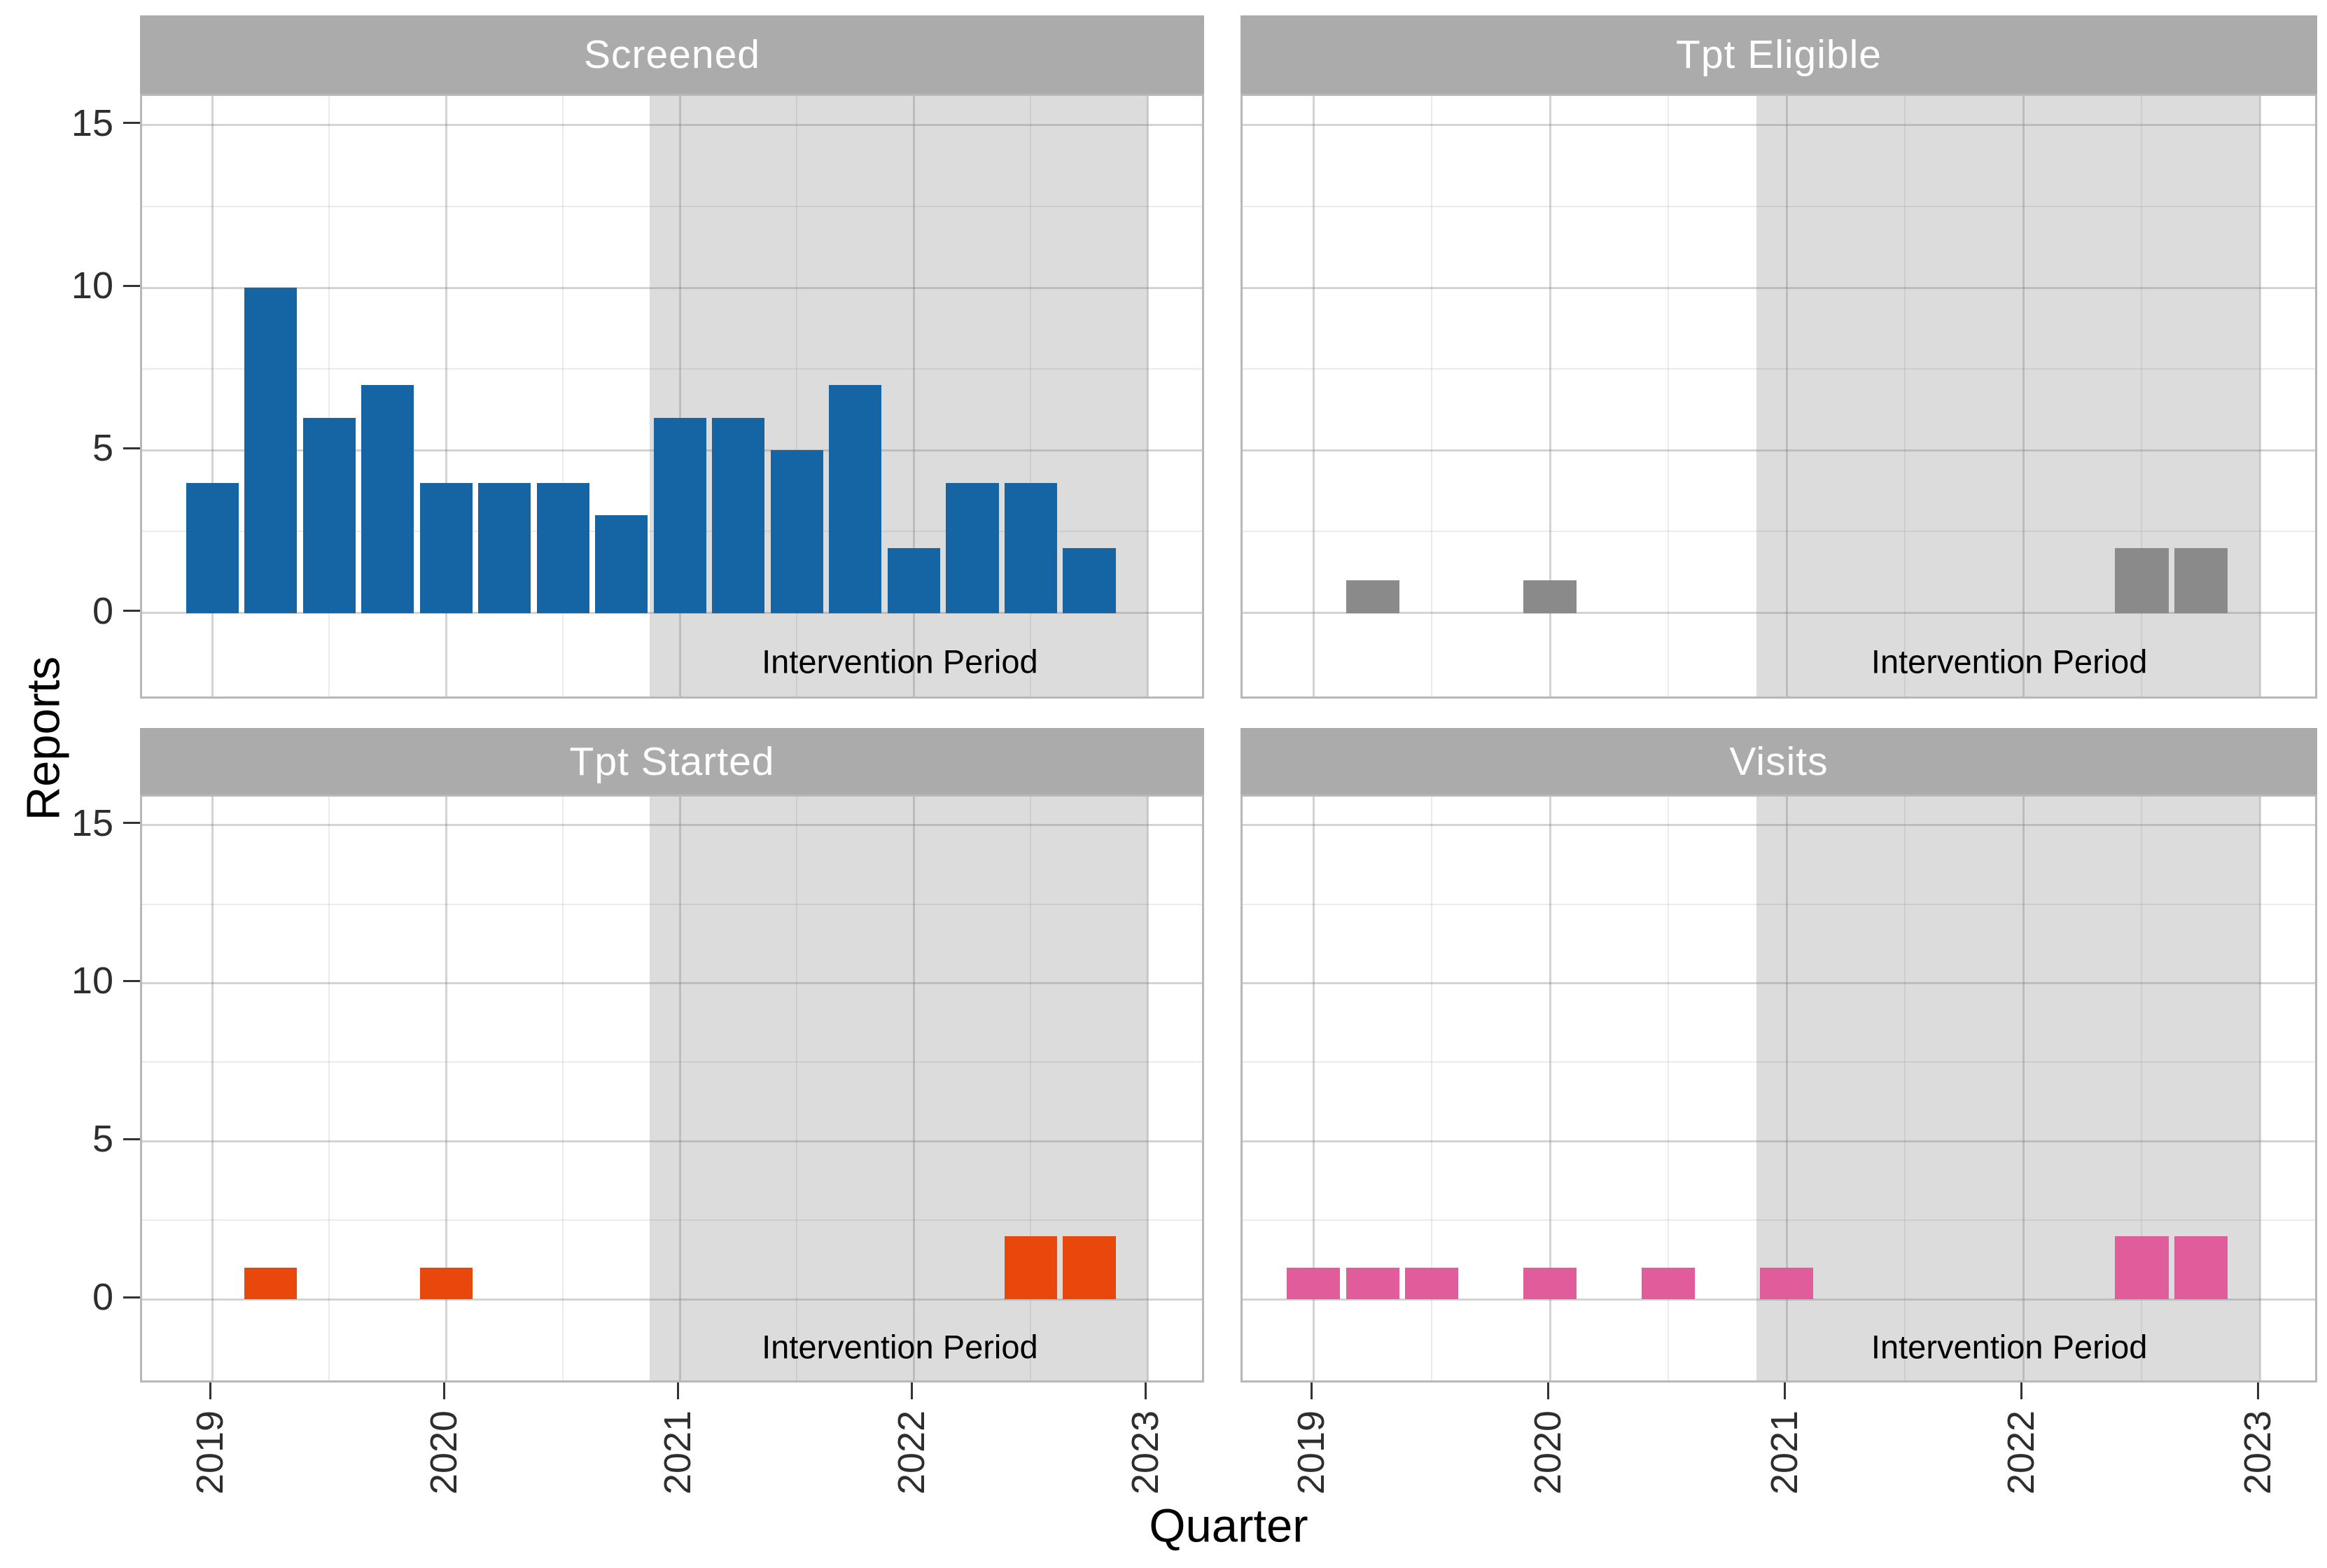 The height and width of the screenshot is (1568, 2327). What do you see at coordinates (1372, 596) in the screenshot?
I see `bar-tpt-eligible-2019-Q2` at bounding box center [1372, 596].